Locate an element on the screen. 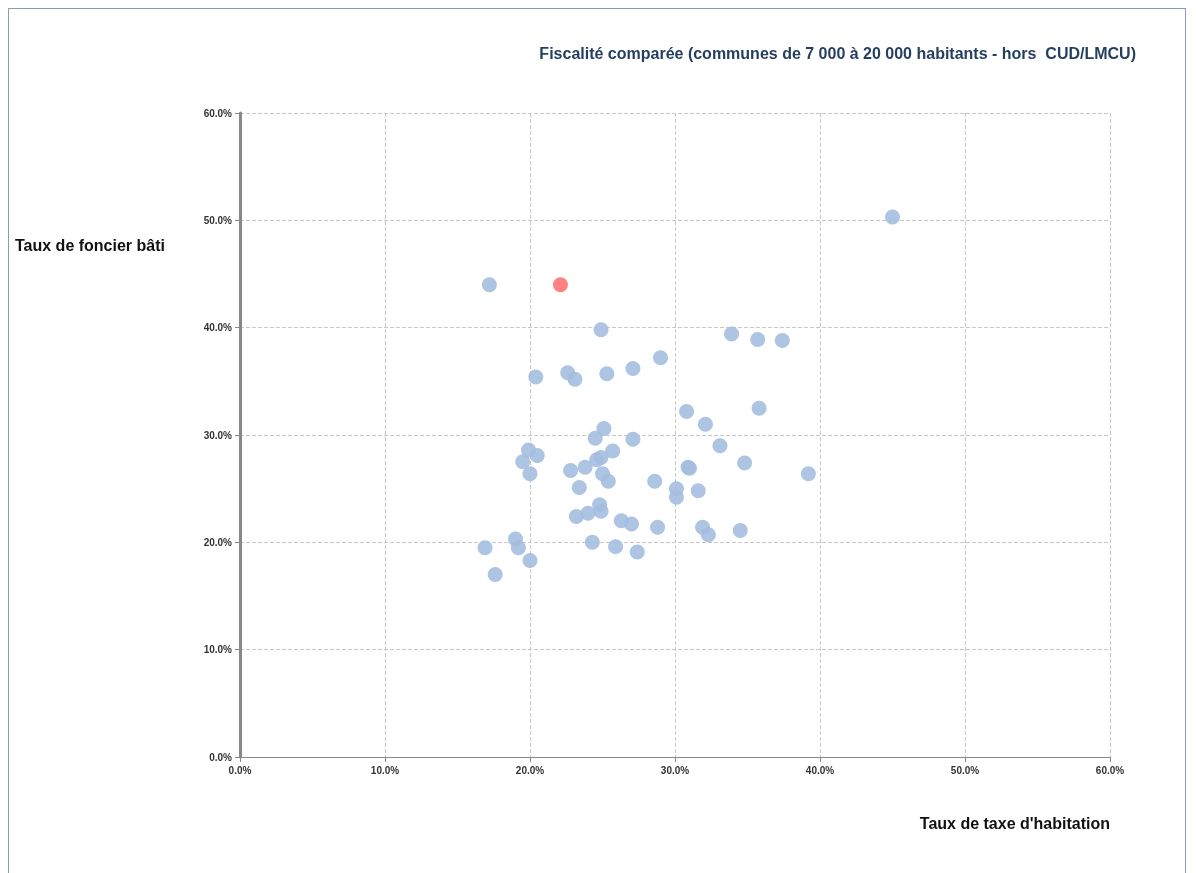 The width and height of the screenshot is (1196, 873). x-tick-label: 40.0% is located at coordinates (820, 770).